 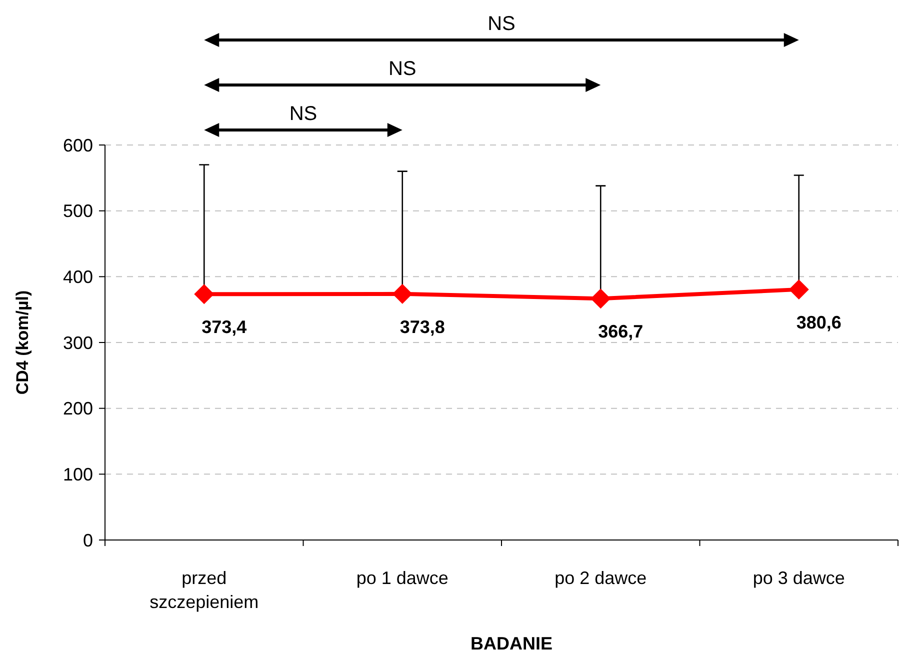 I want to click on y-tick-label: 600, so click(x=77, y=145).